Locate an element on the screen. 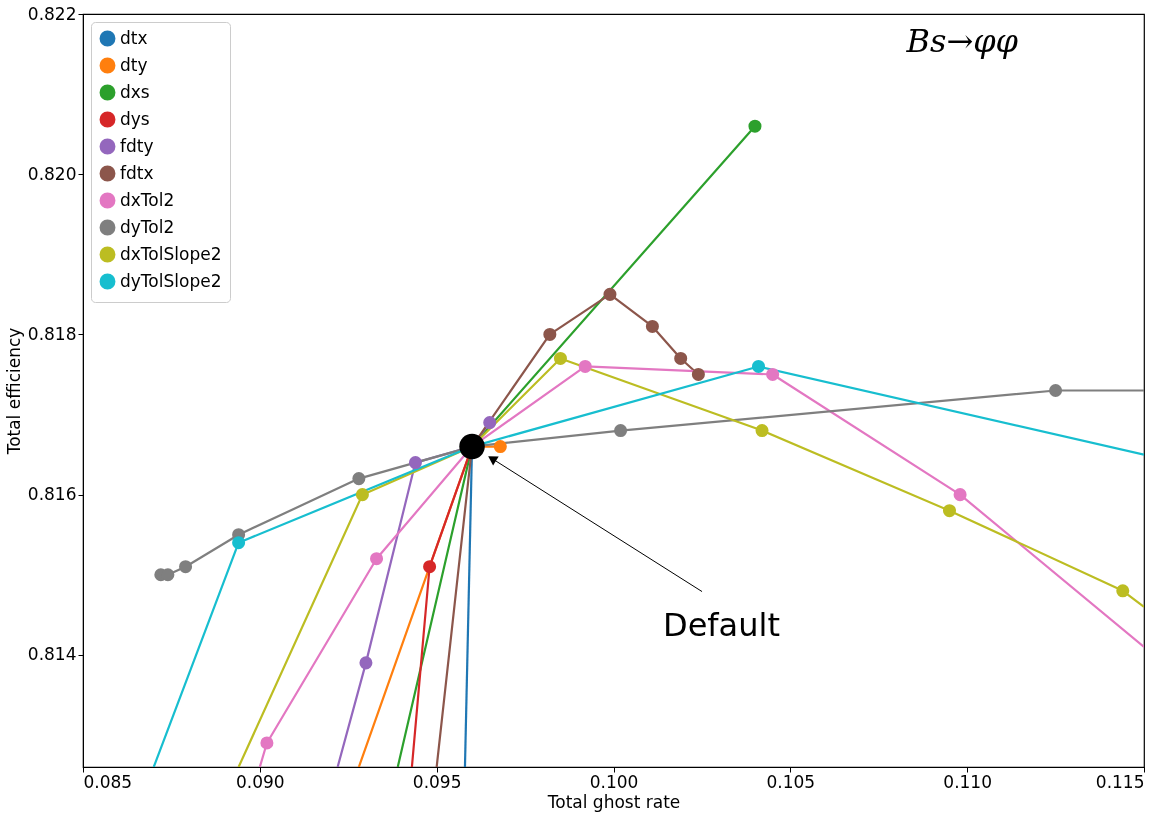 This screenshot has width=1155, height=822. legend-label: dys is located at coordinates (135, 118).